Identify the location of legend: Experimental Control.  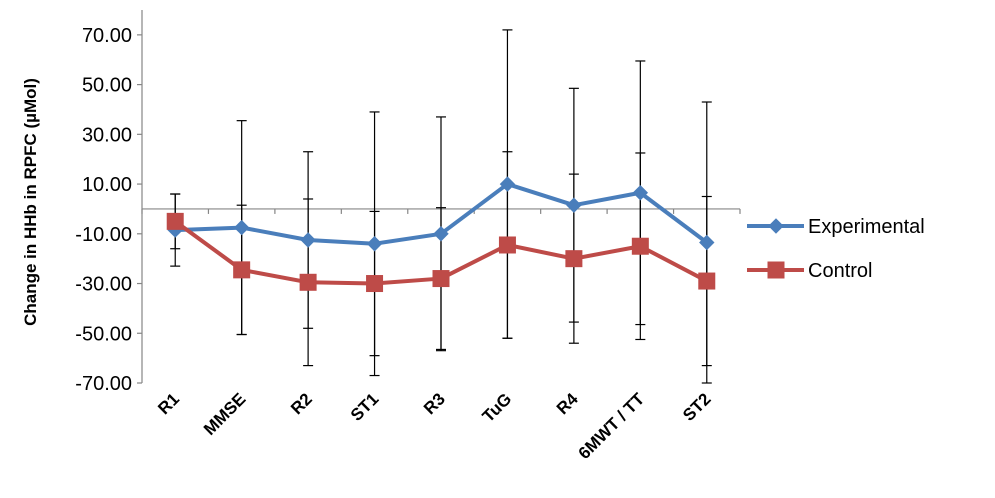
(836, 249).